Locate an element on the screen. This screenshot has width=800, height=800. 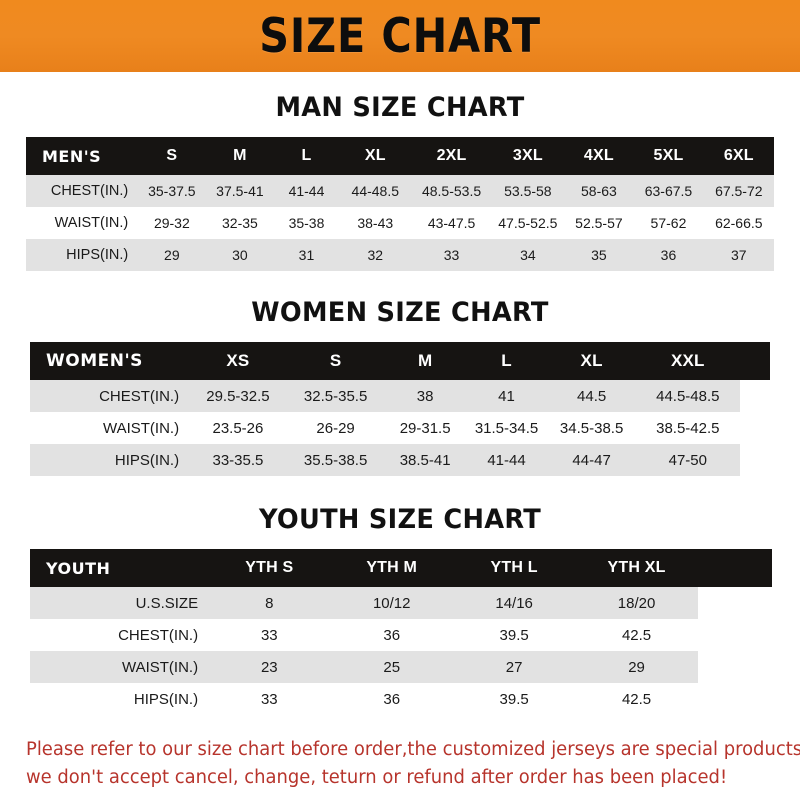
man-size-col-6: 4XL is located at coordinates (599, 156).